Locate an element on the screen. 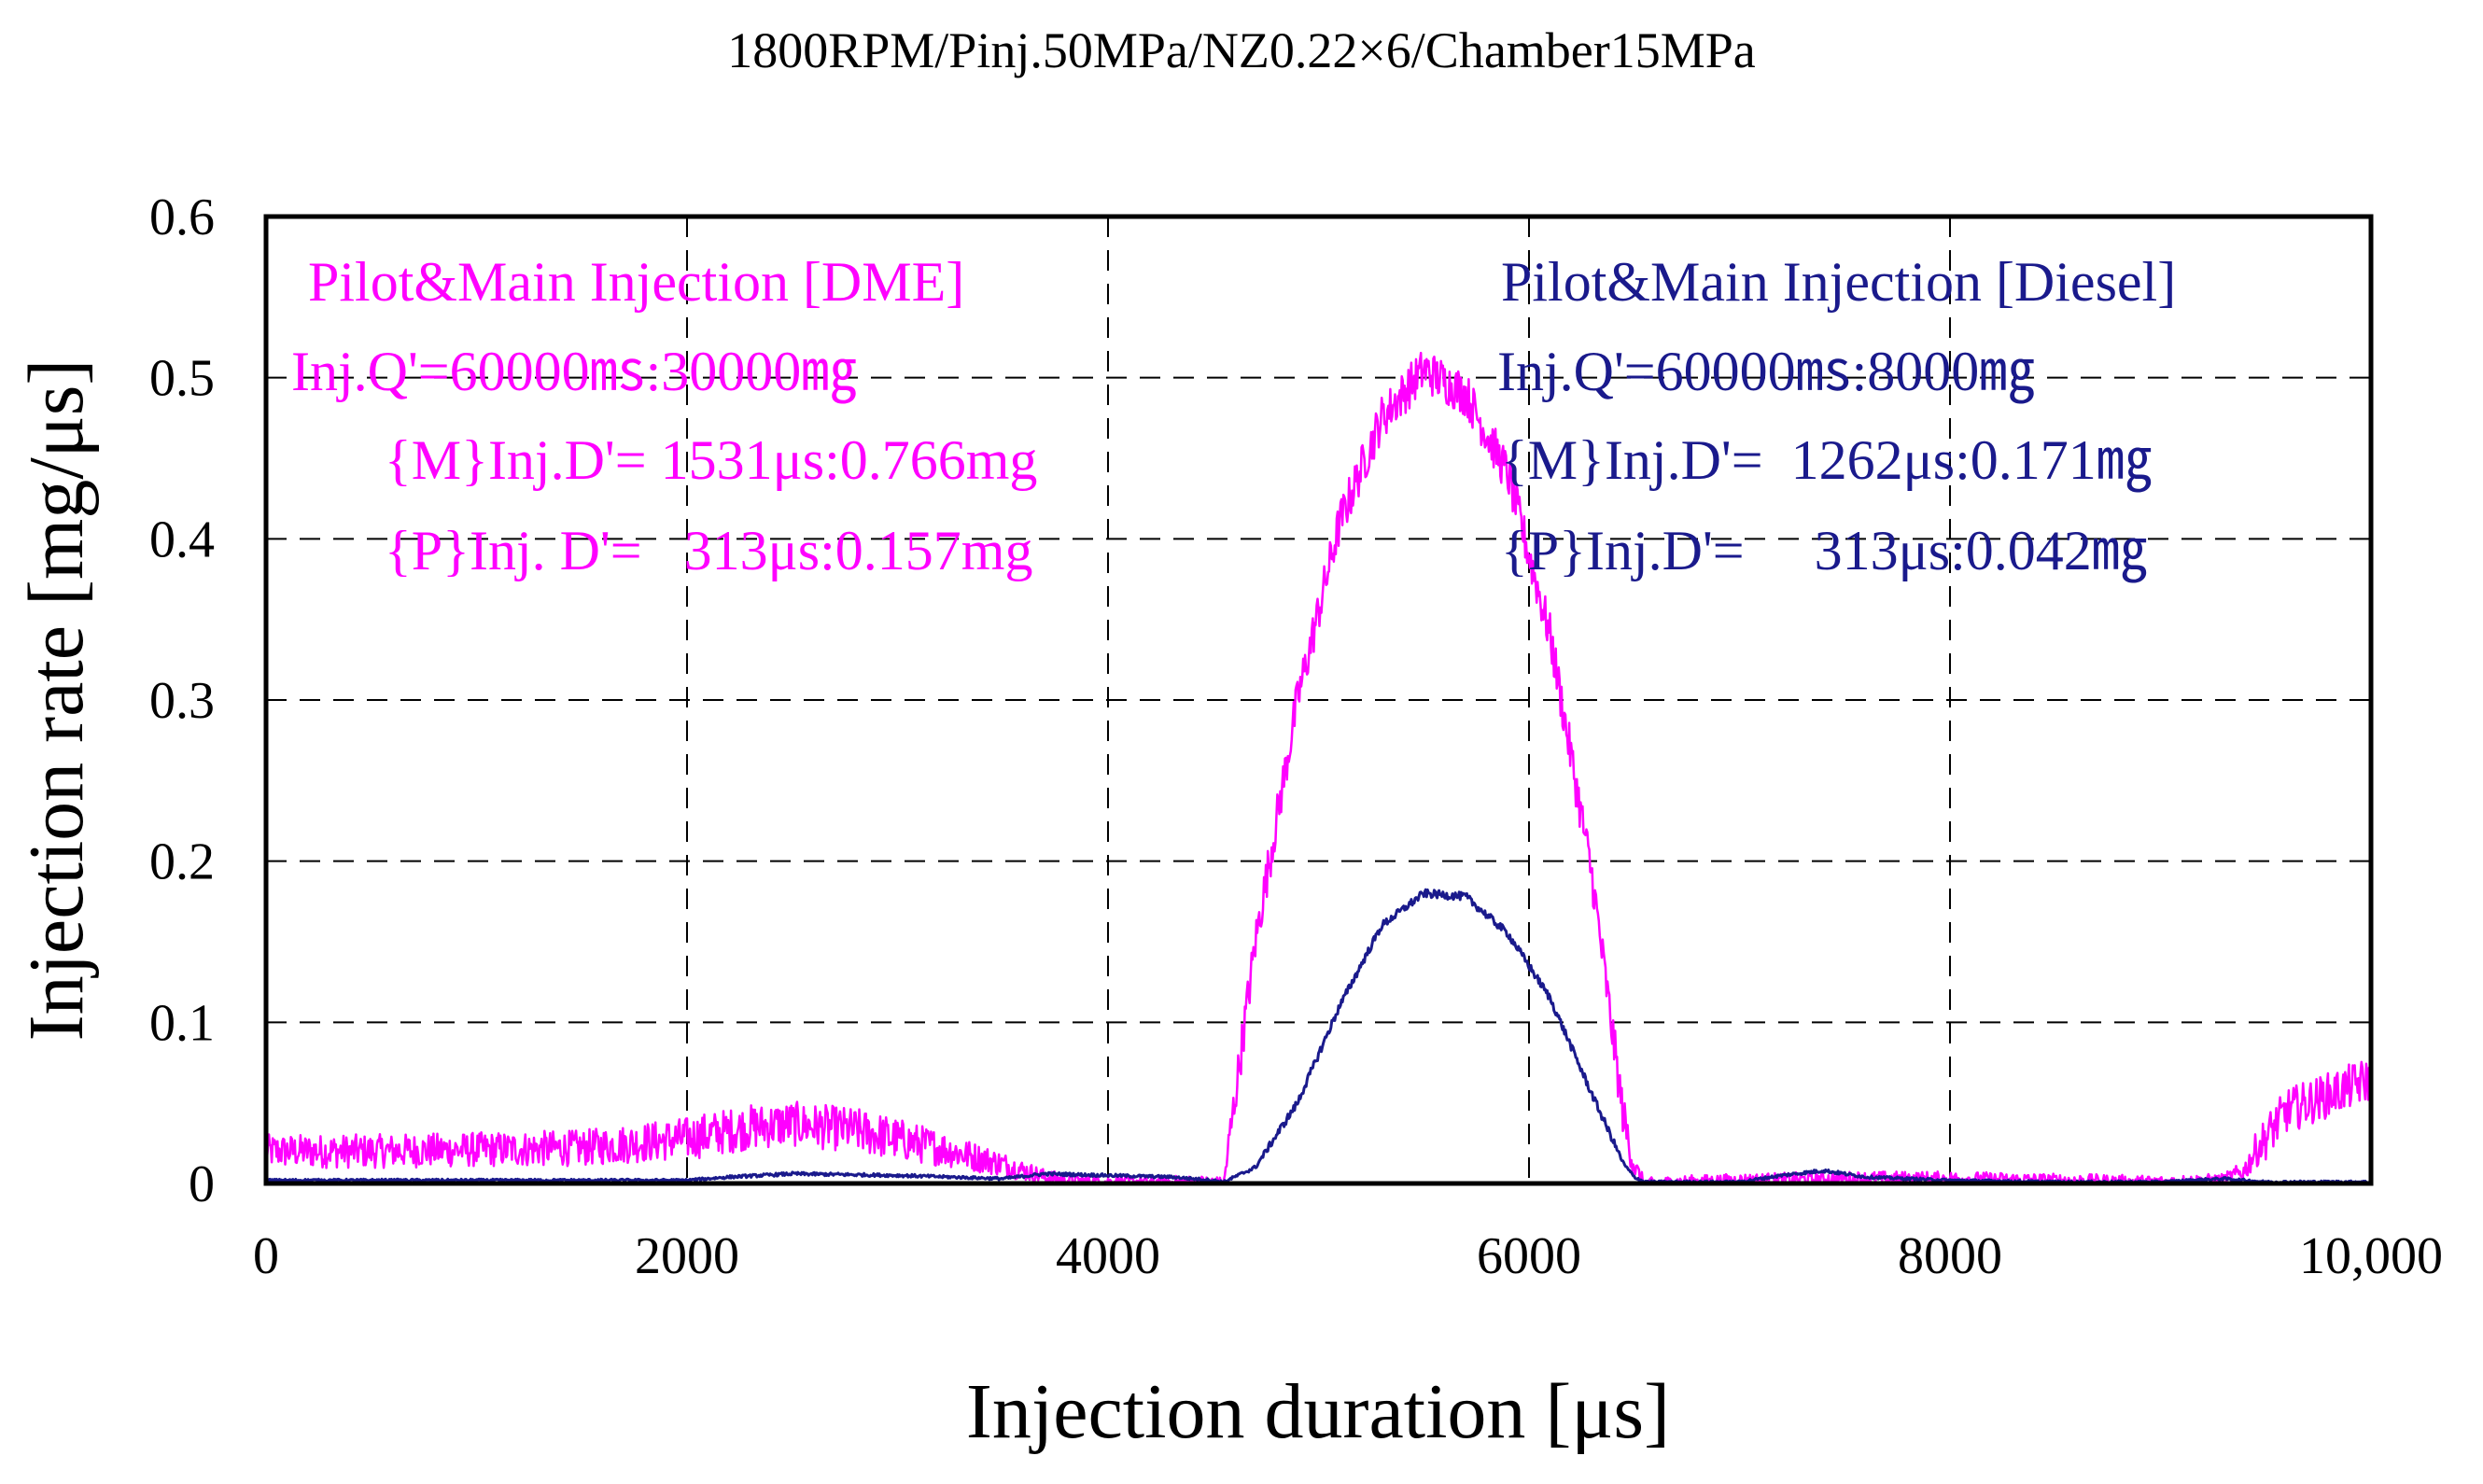 The image size is (2483, 1484). x-tick-label: 2000 is located at coordinates (687, 1256).